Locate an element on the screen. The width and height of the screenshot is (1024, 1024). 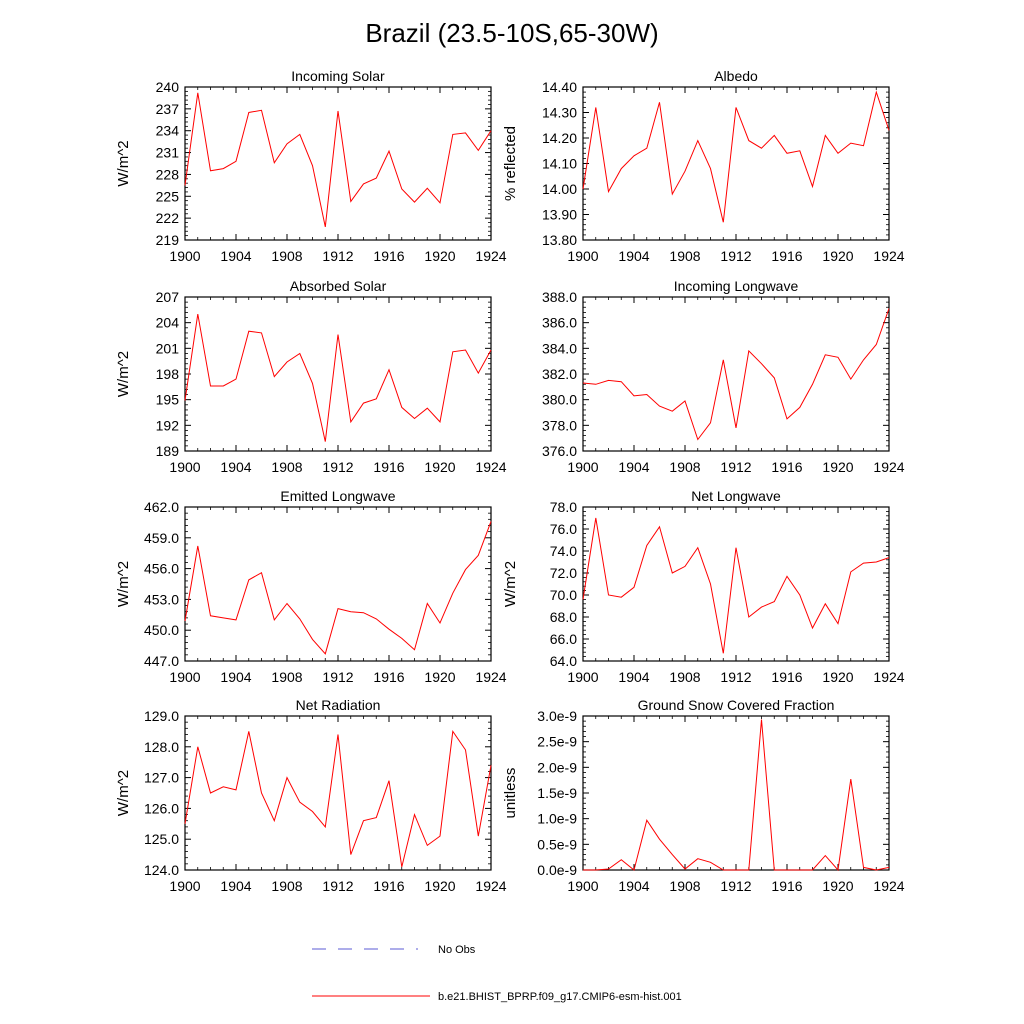
y-tick-label: 66.0 is located at coordinates (563, 639).